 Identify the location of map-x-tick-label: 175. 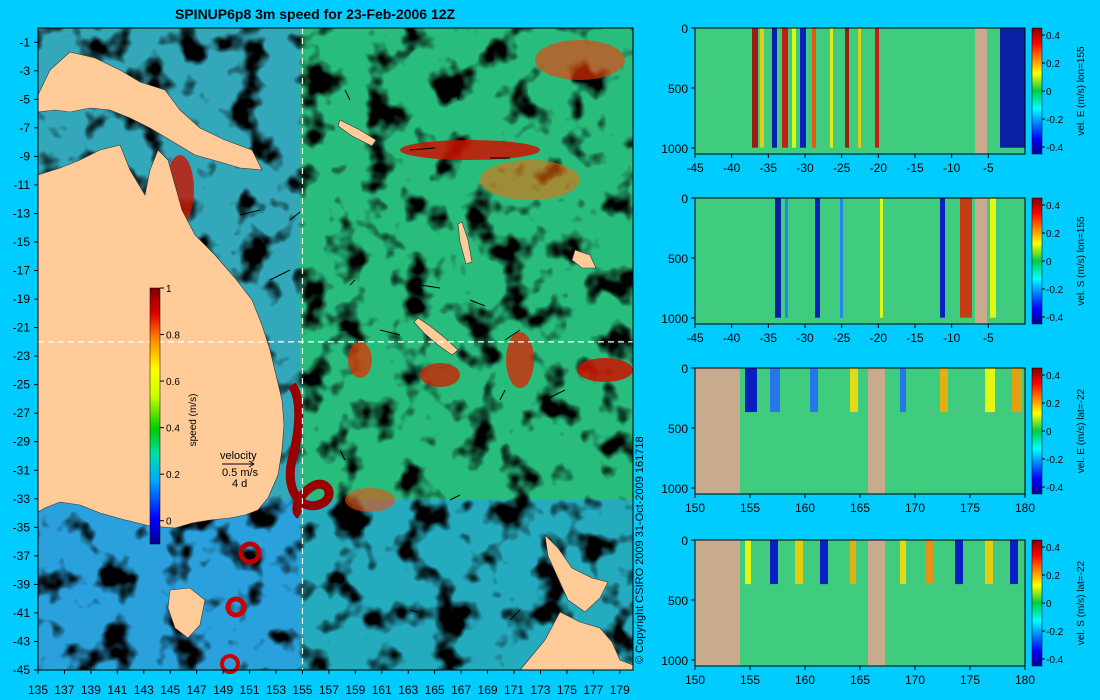
(567, 690).